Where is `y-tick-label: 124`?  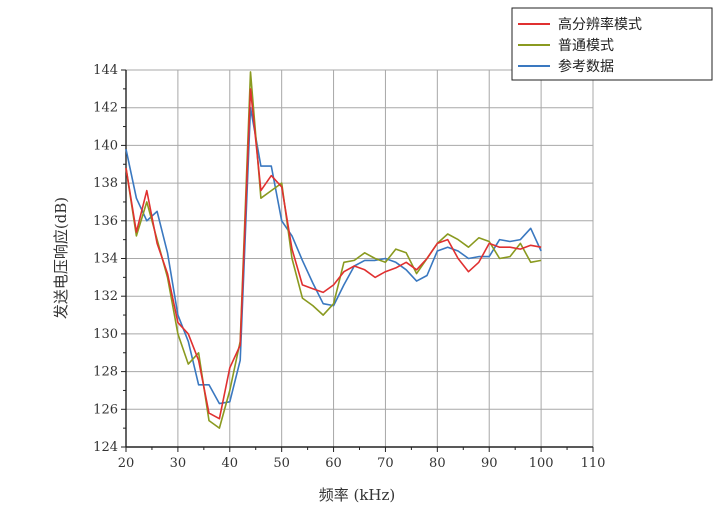 y-tick-label: 124 is located at coordinates (105, 447).